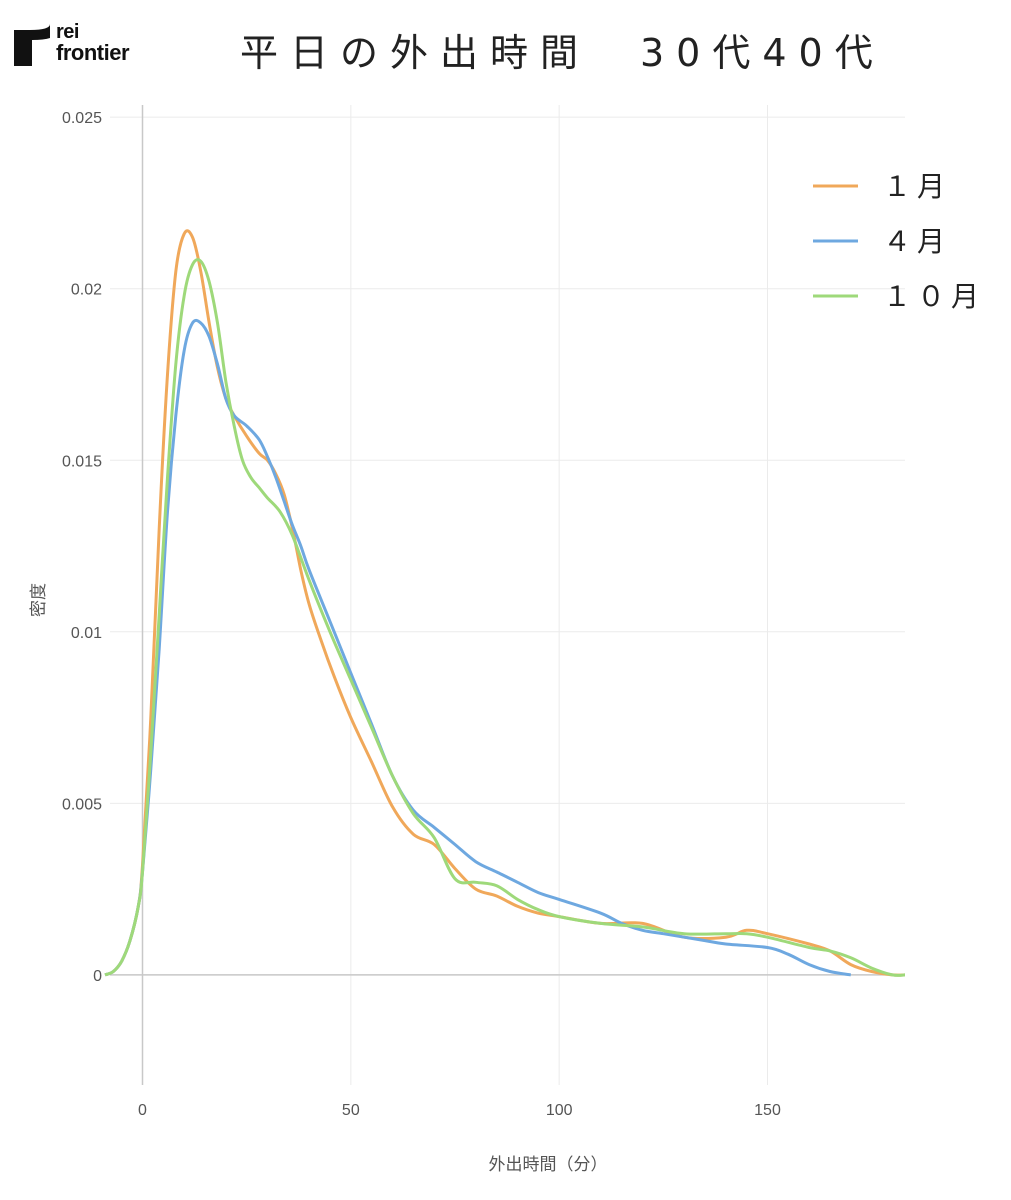 The image size is (1011, 1200). Describe the element at coordinates (934, 296) in the screenshot. I see `legend-label: １０月` at that location.